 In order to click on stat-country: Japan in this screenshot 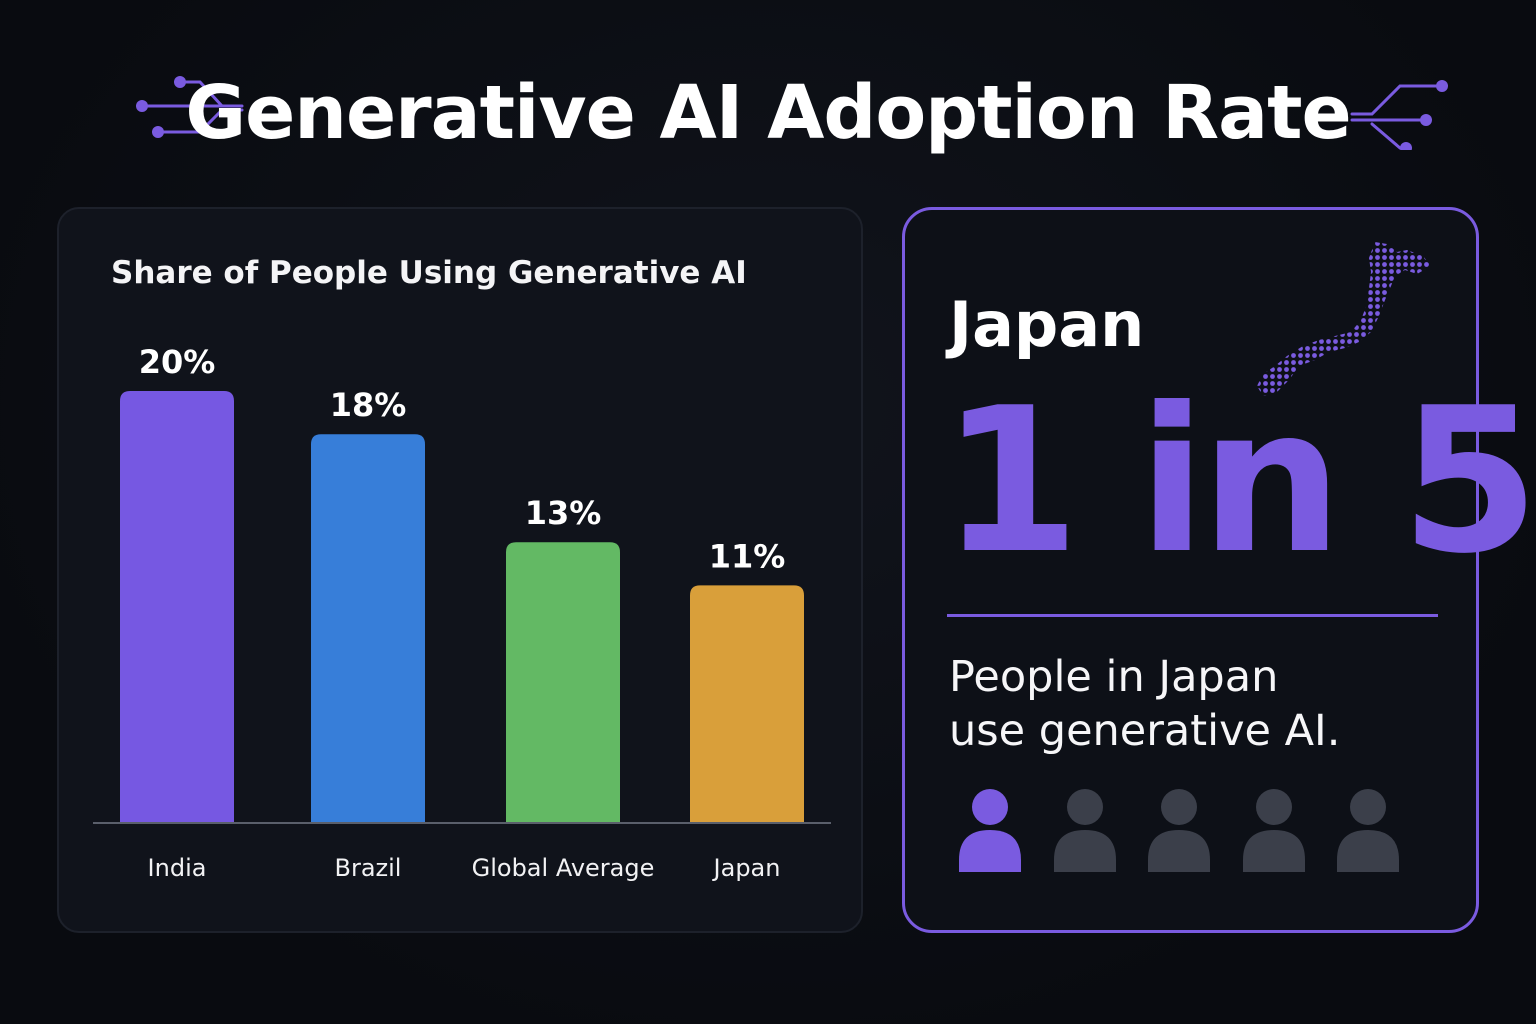, I will do `click(1047, 324)`.